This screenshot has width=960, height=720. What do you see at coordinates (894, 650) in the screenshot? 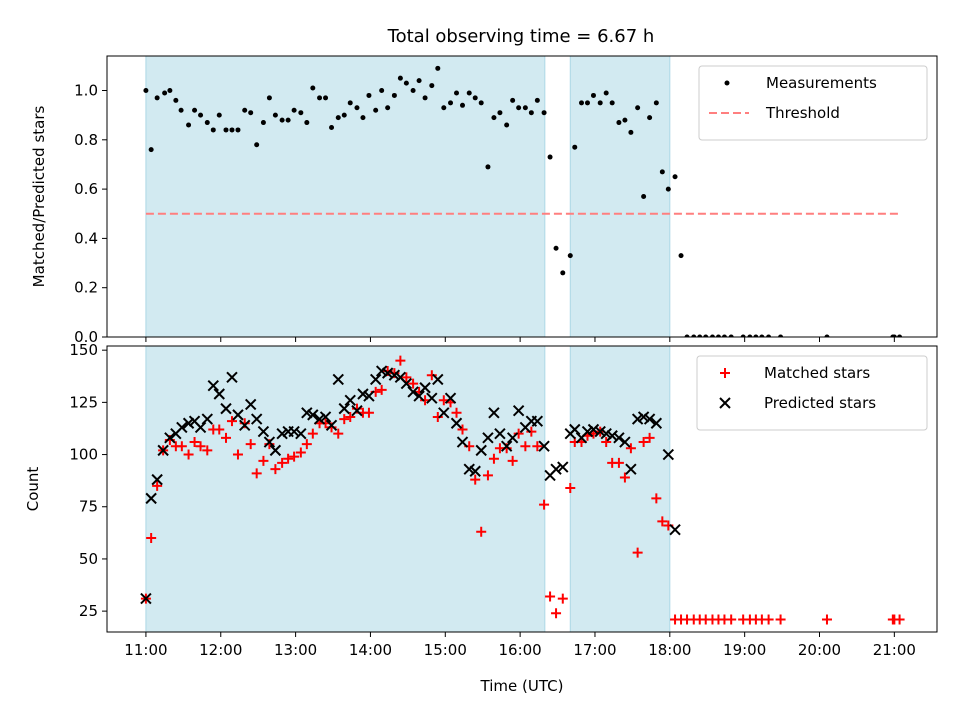
I see `x-tick-label: 21:00` at bounding box center [894, 650].